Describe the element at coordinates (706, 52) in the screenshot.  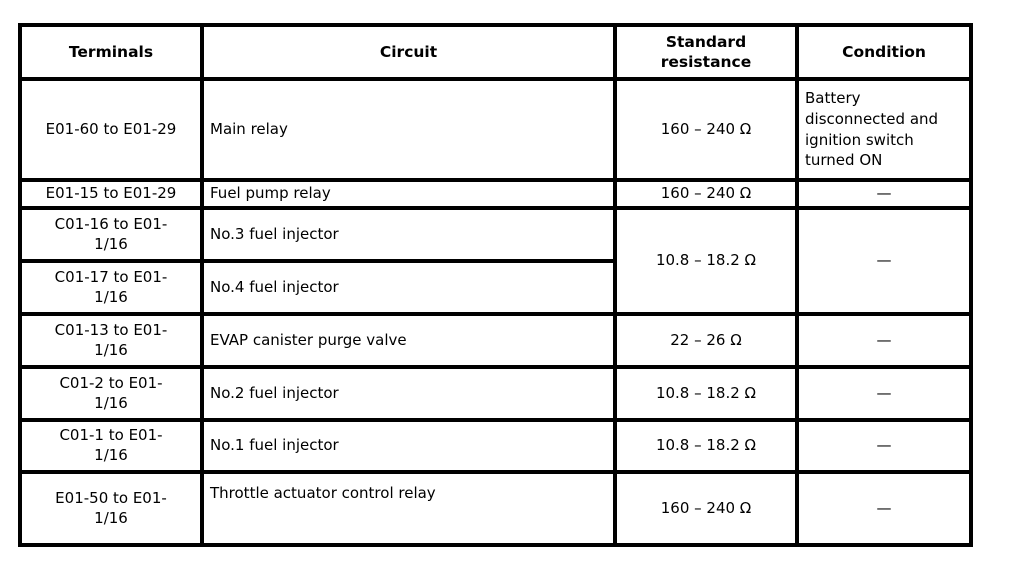
I see `header-standard-resistance: Standard resistance` at that location.